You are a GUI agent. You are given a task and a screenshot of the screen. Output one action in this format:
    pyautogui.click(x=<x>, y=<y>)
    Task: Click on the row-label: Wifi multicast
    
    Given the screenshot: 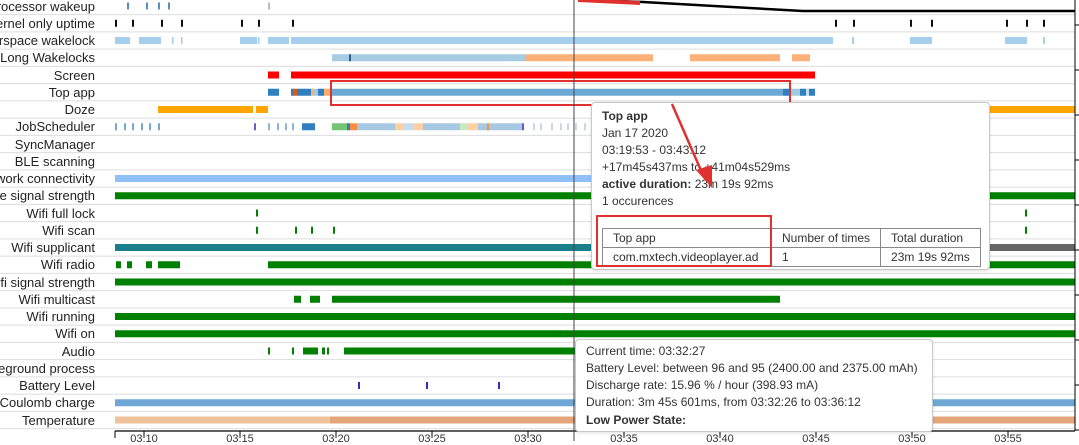 What is the action you would take?
    pyautogui.click(x=56, y=299)
    